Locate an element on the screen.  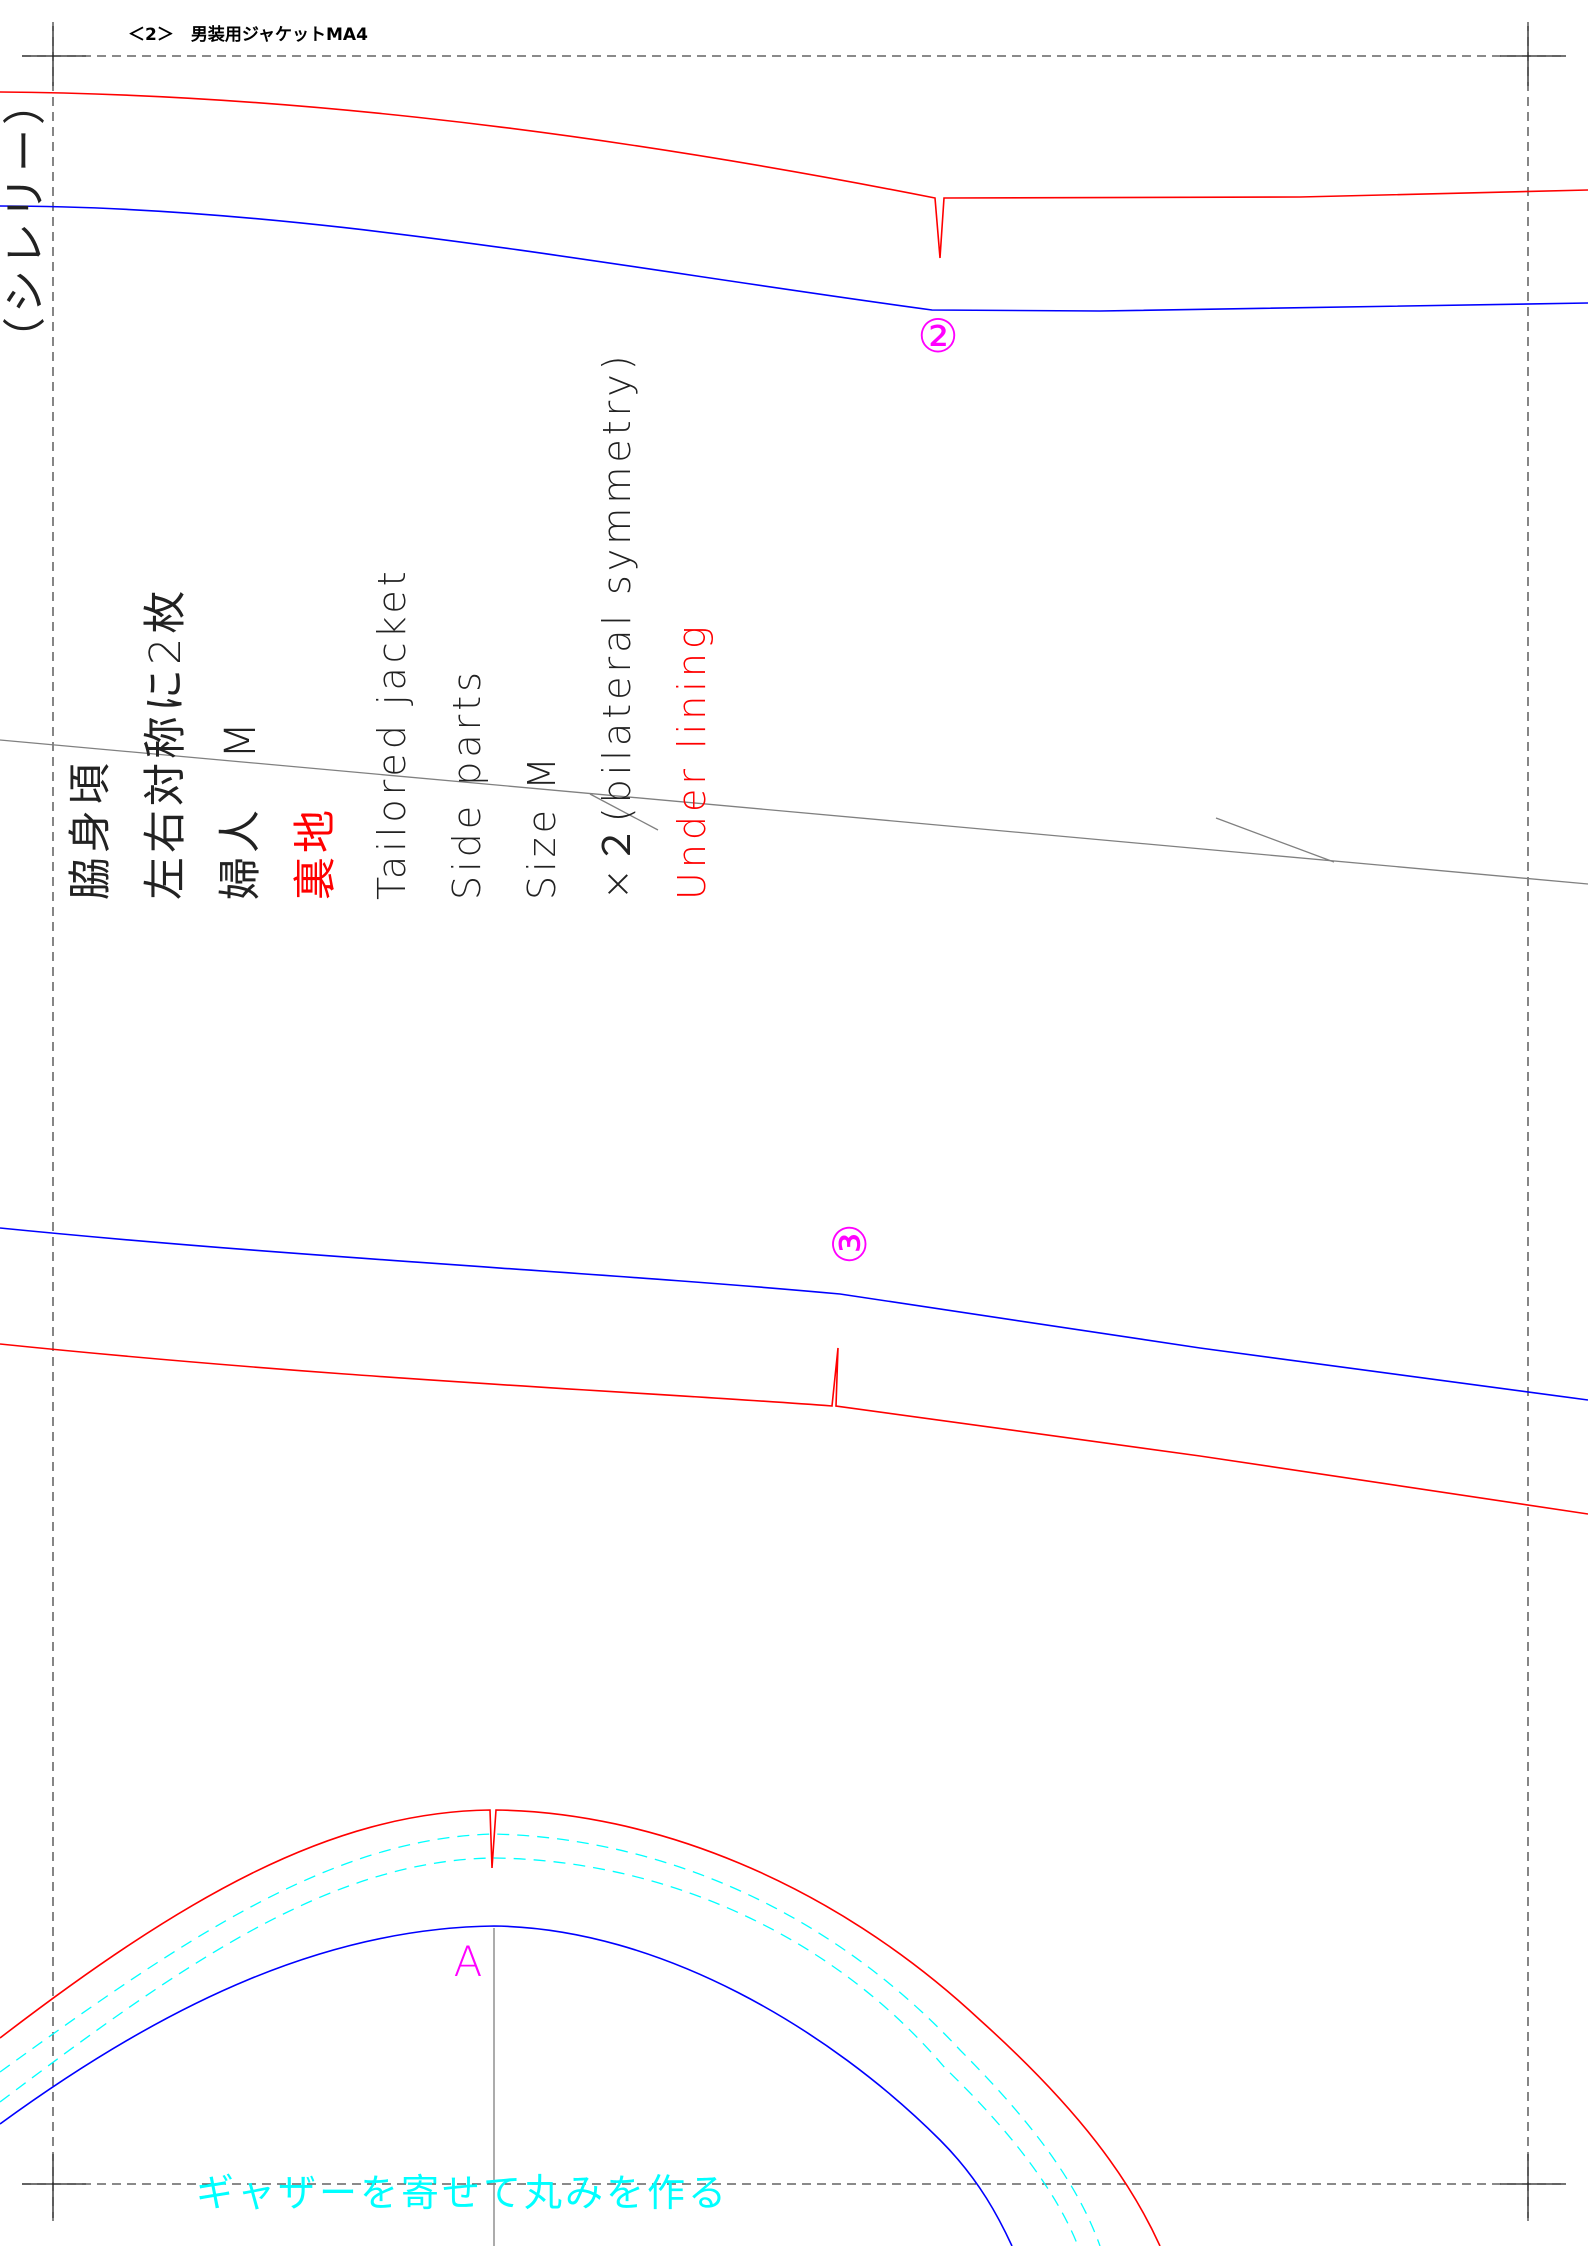
piece-size-jp: 婦人 M is located at coordinates (241, 809).